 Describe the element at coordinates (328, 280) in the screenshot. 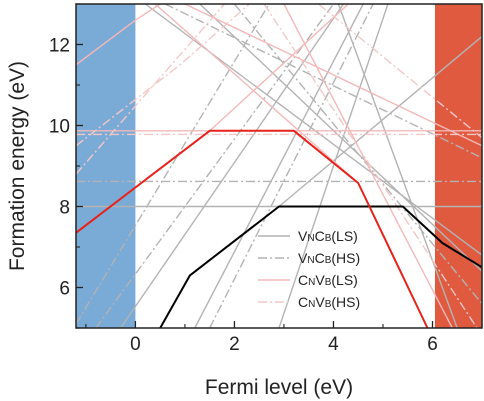

I see `legend-label: CNVB(LS)` at that location.